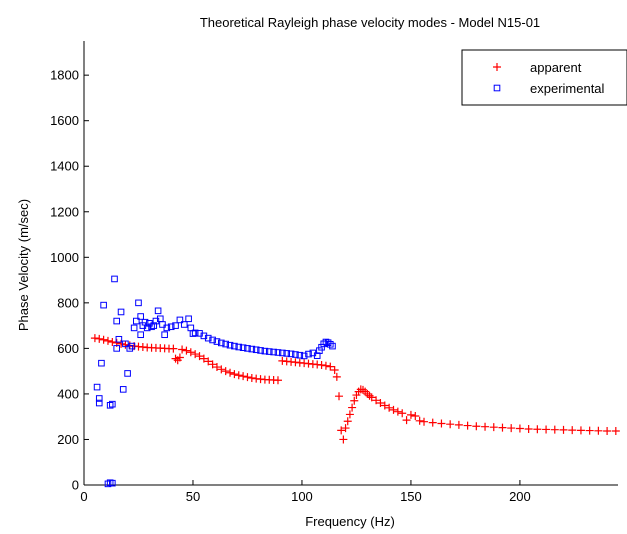 The width and height of the screenshot is (627, 534). I want to click on y-tick-label: 0, so click(75, 485).